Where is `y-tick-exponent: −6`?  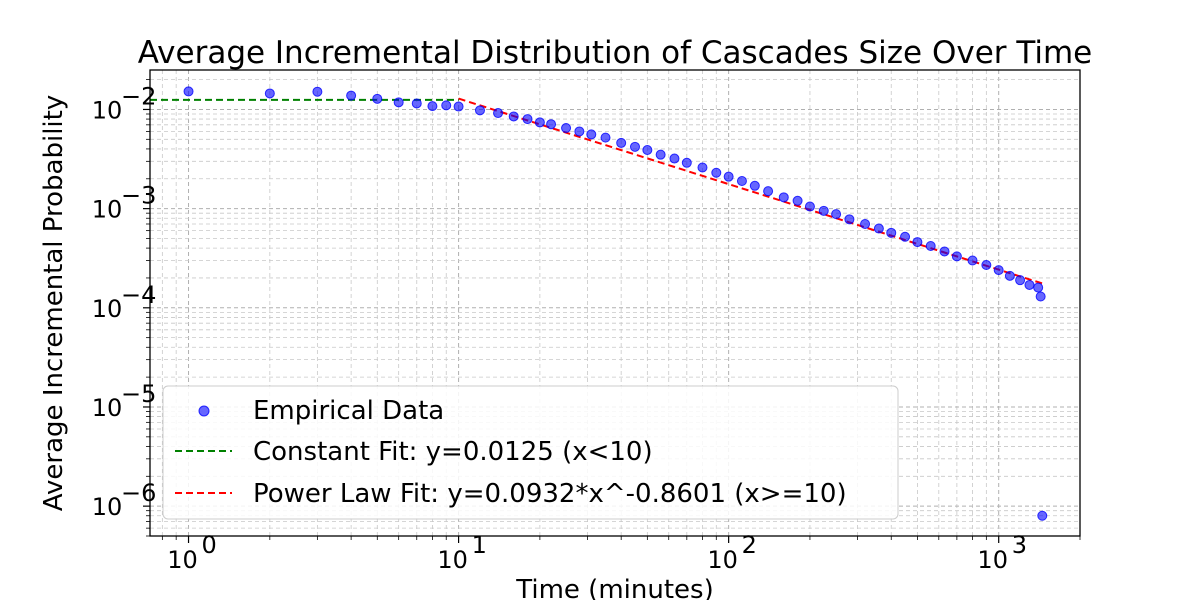 y-tick-exponent: −6 is located at coordinates (138, 493).